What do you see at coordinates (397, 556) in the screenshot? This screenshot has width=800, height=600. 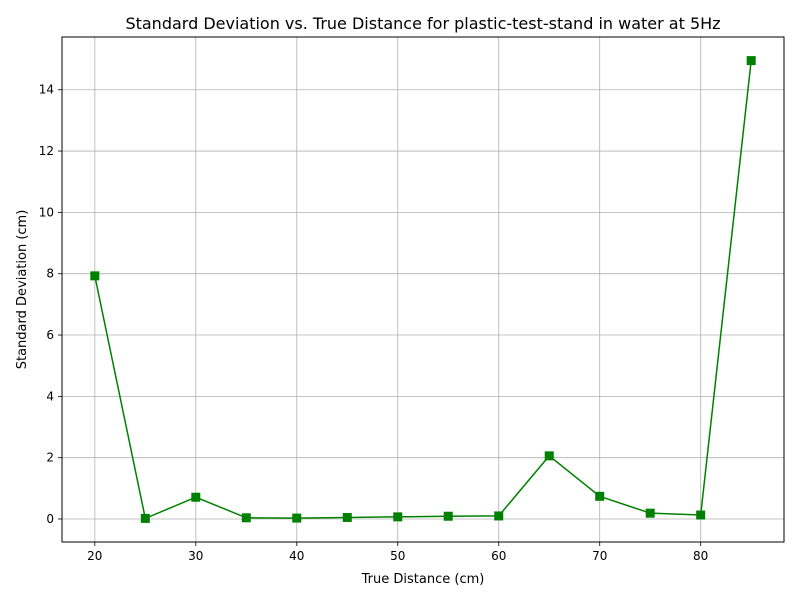 I see `x-tick-label: 50` at bounding box center [397, 556].